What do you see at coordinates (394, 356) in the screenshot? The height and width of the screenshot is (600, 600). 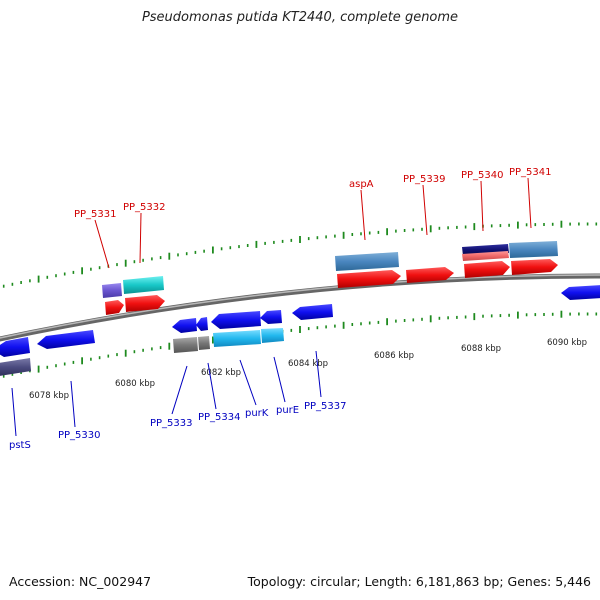 I see `tick-label: 6086 kbp` at bounding box center [394, 356].